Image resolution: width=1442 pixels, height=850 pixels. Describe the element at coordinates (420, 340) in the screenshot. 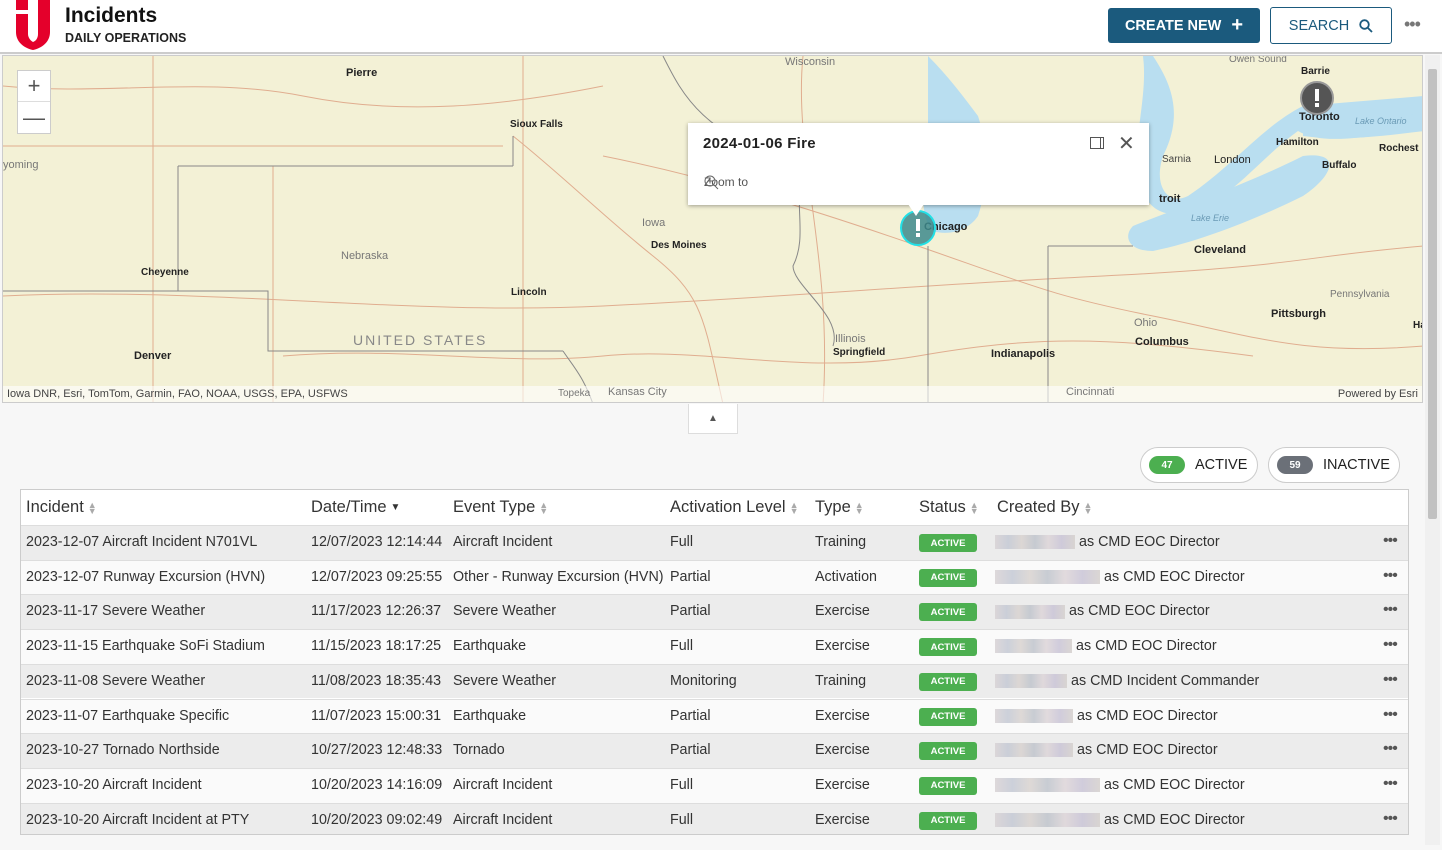

I see `map-label: UNITED STATES` at that location.